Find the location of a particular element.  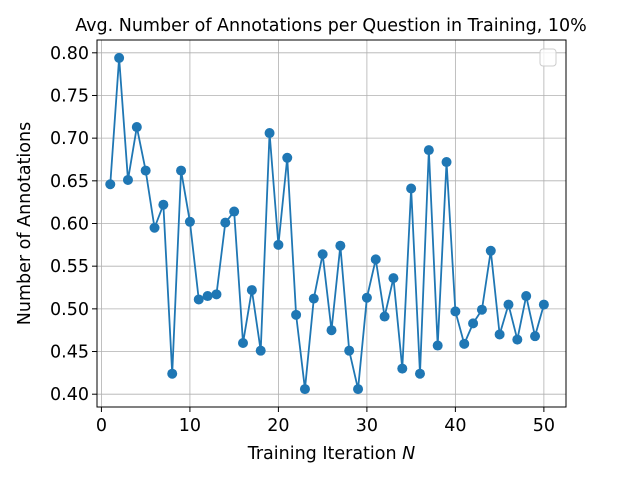

x-tick-label: 10 is located at coordinates (190, 426).